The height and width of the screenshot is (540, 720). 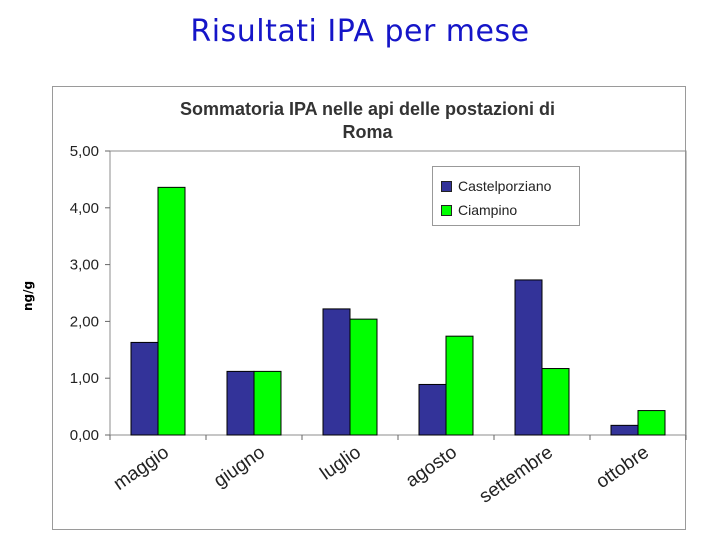 What do you see at coordinates (84, 208) in the screenshot?
I see `y-tick-label: 4,00` at bounding box center [84, 208].